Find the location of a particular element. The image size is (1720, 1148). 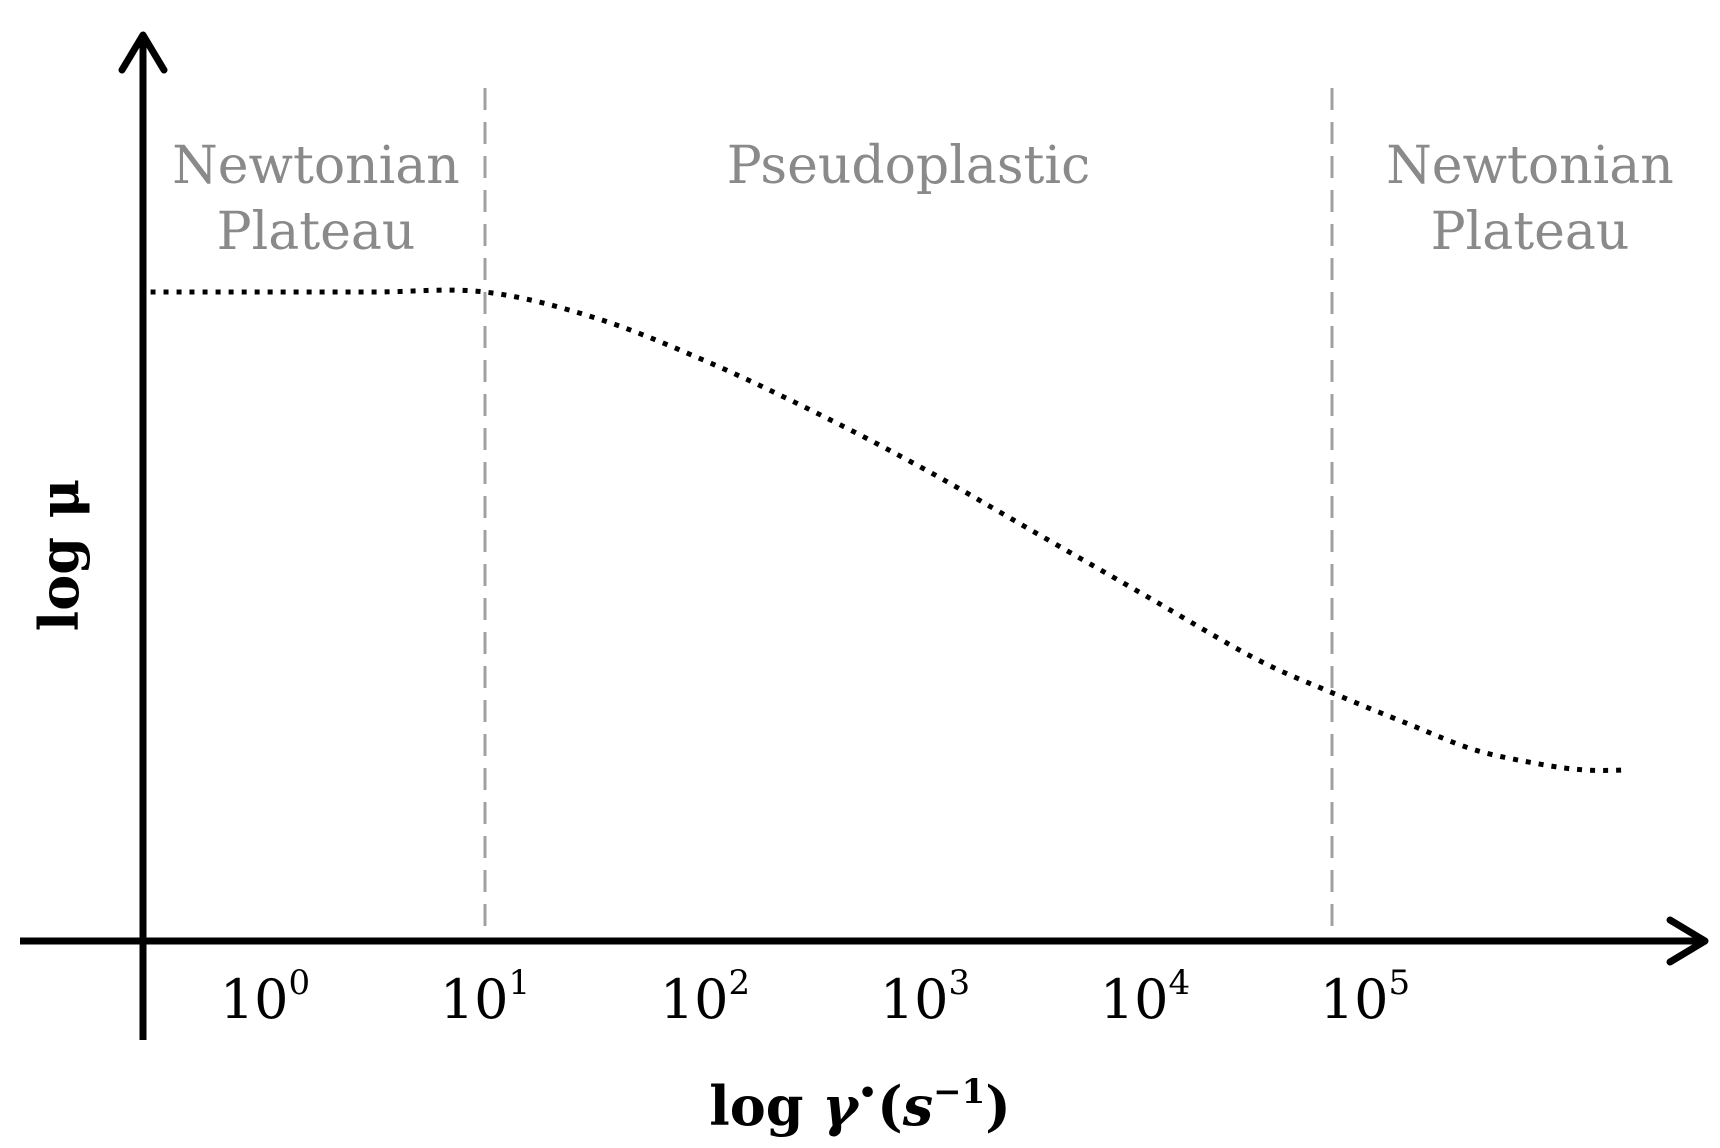

x-axis-title-symbol: γ is located at coordinates (841, 1106).